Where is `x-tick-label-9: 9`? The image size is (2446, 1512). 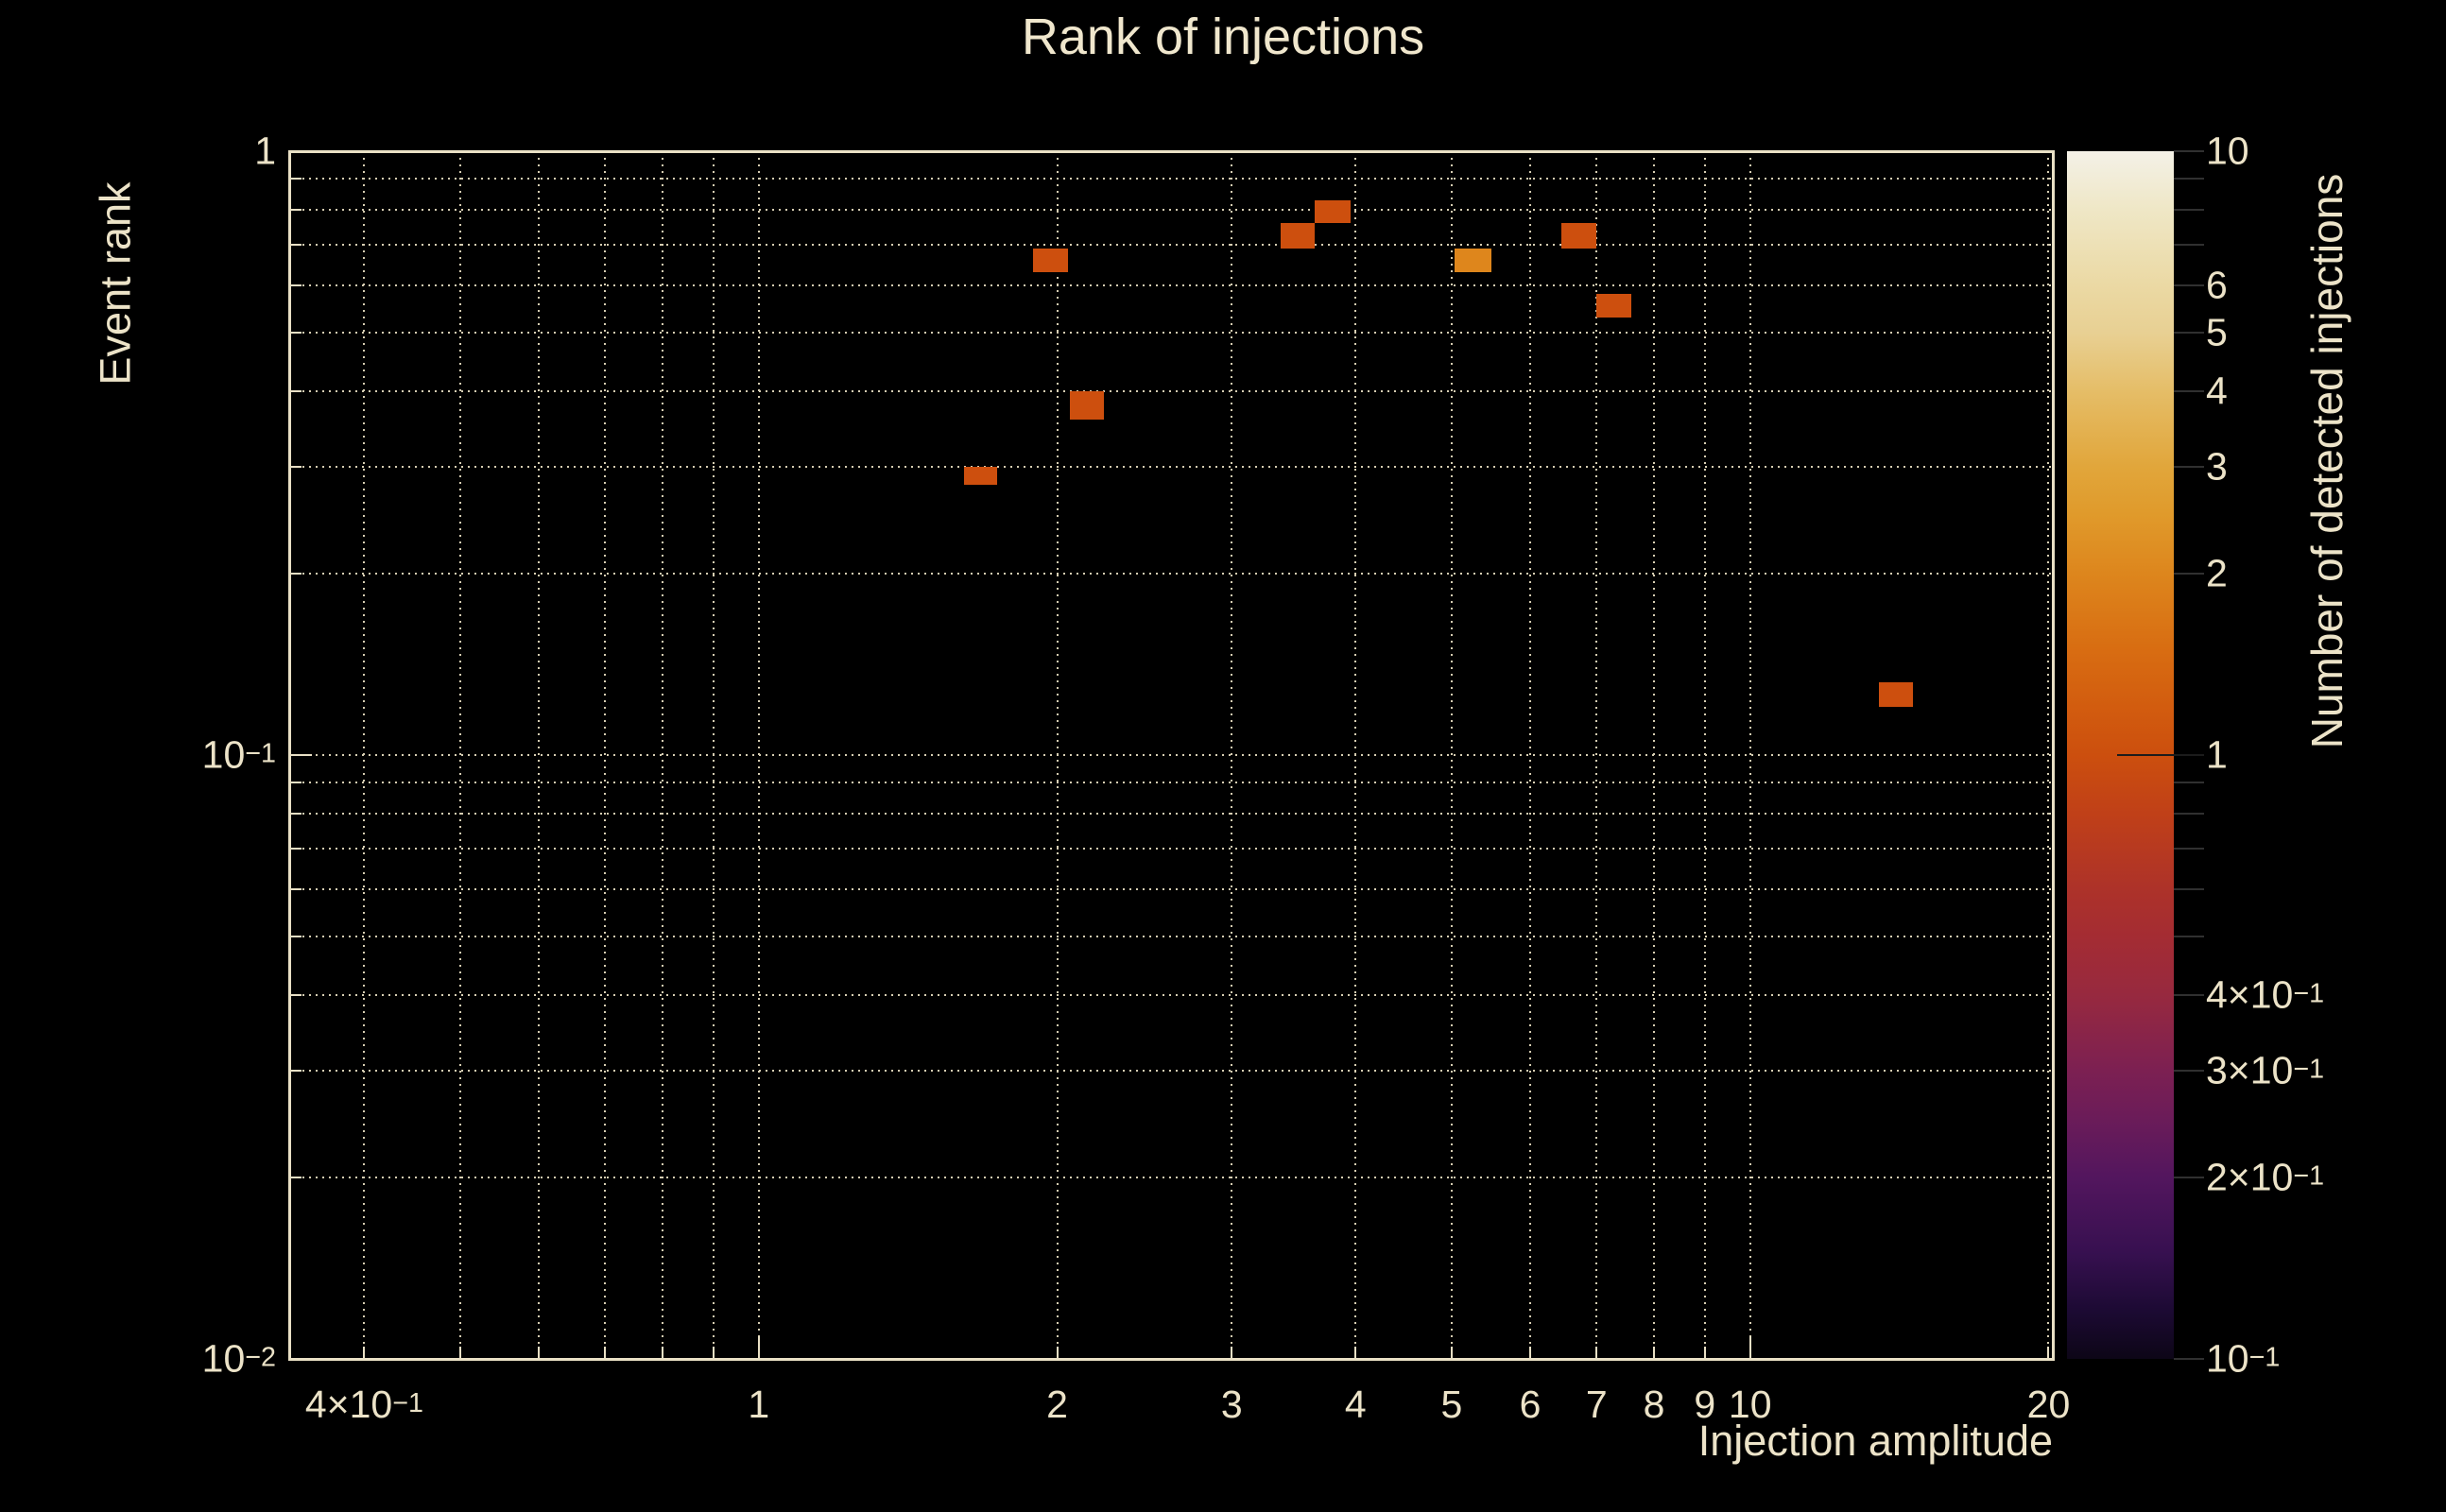 x-tick-label-9: 9 is located at coordinates (1705, 1404).